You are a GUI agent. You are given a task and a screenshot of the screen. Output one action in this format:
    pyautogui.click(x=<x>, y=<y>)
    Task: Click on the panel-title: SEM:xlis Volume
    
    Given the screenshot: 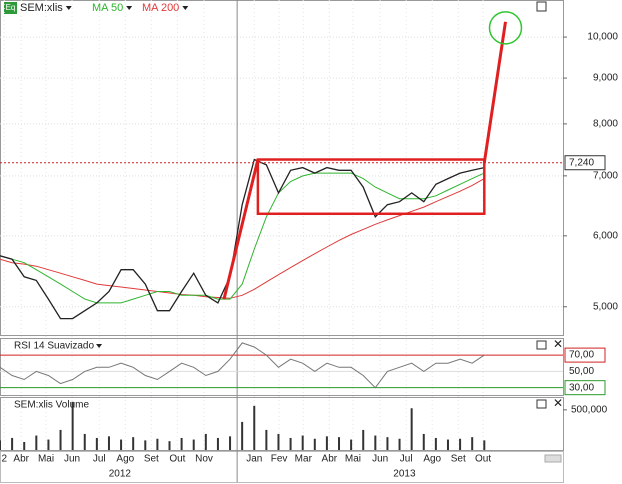 What is the action you would take?
    pyautogui.click(x=51, y=405)
    